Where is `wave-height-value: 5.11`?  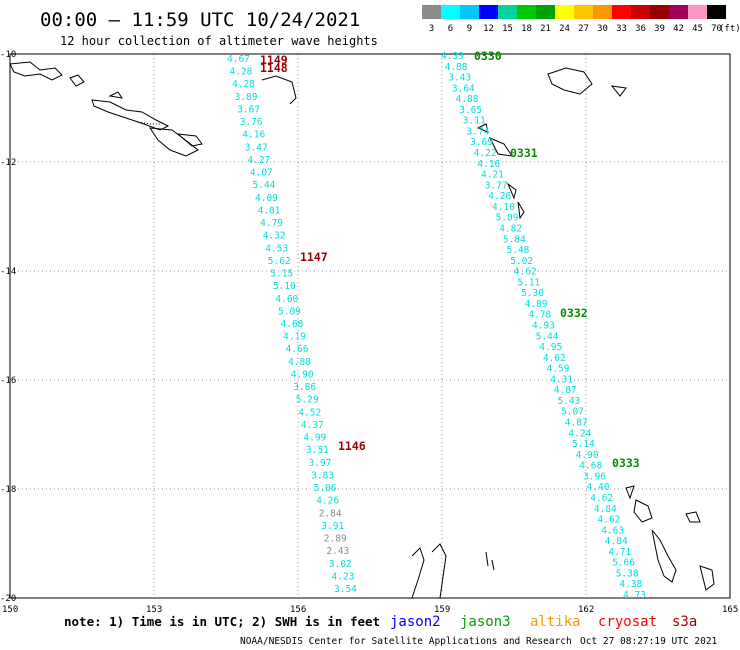 wave-height-value: 5.11 is located at coordinates (528, 282).